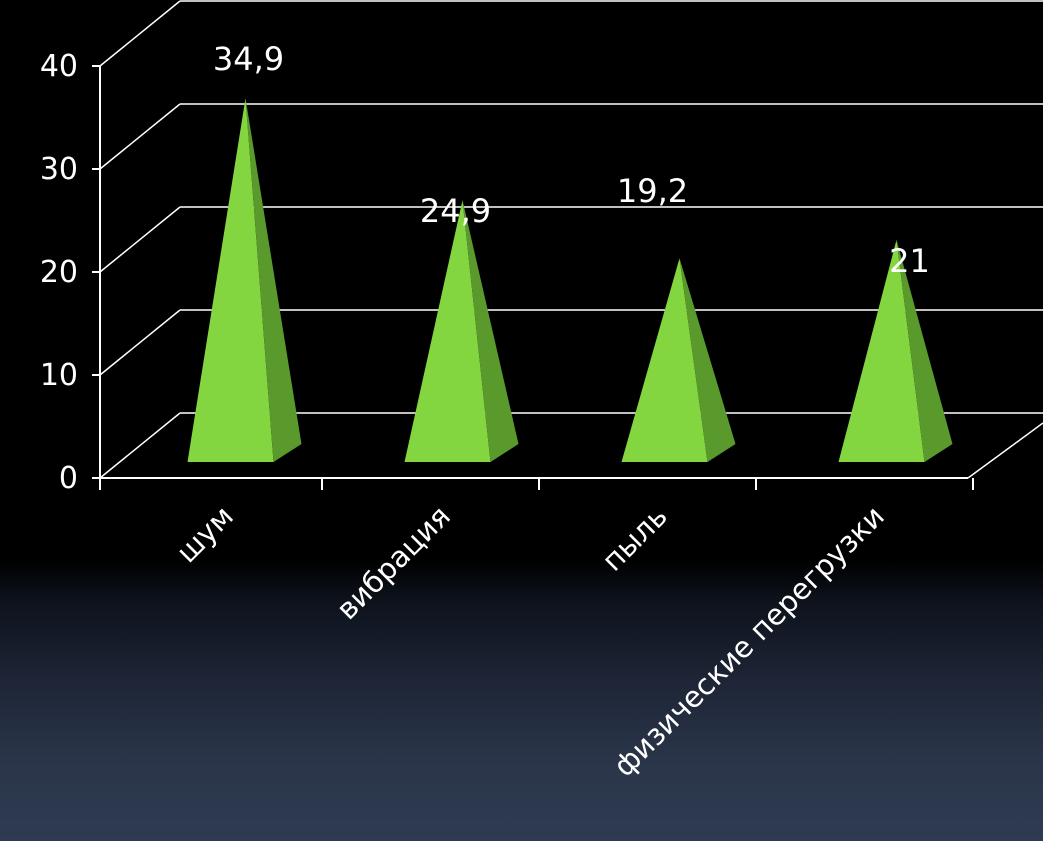 The image size is (1043, 841). What do you see at coordinates (393, 562) in the screenshot?
I see `category-label: вибрация` at bounding box center [393, 562].